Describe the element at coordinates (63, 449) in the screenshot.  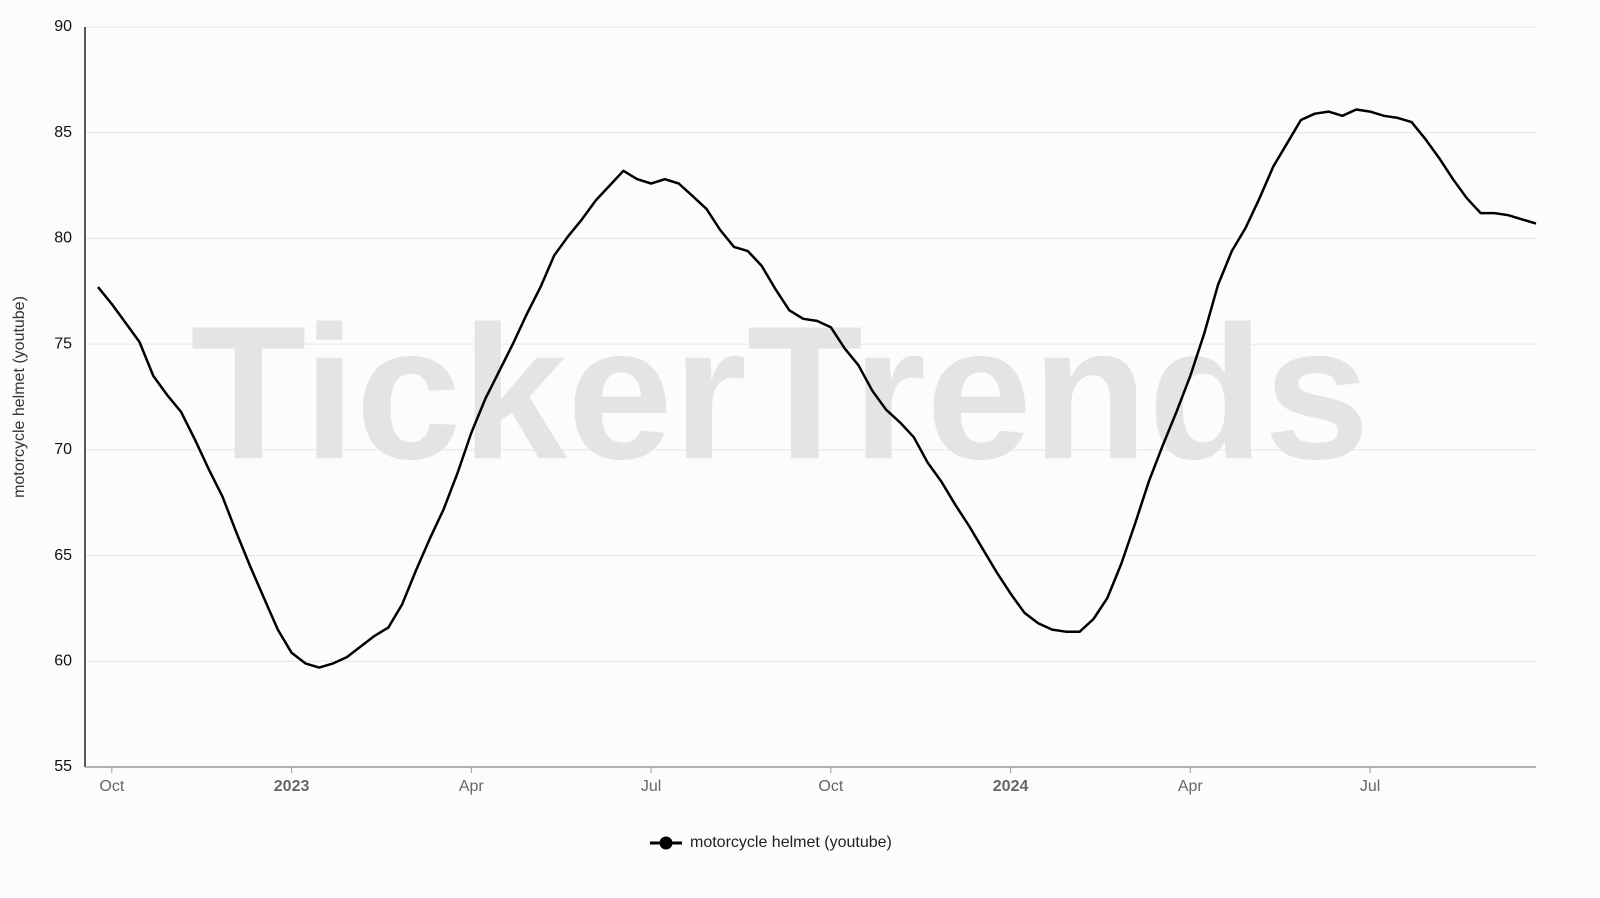
I see `y-tick-label: 70` at that location.